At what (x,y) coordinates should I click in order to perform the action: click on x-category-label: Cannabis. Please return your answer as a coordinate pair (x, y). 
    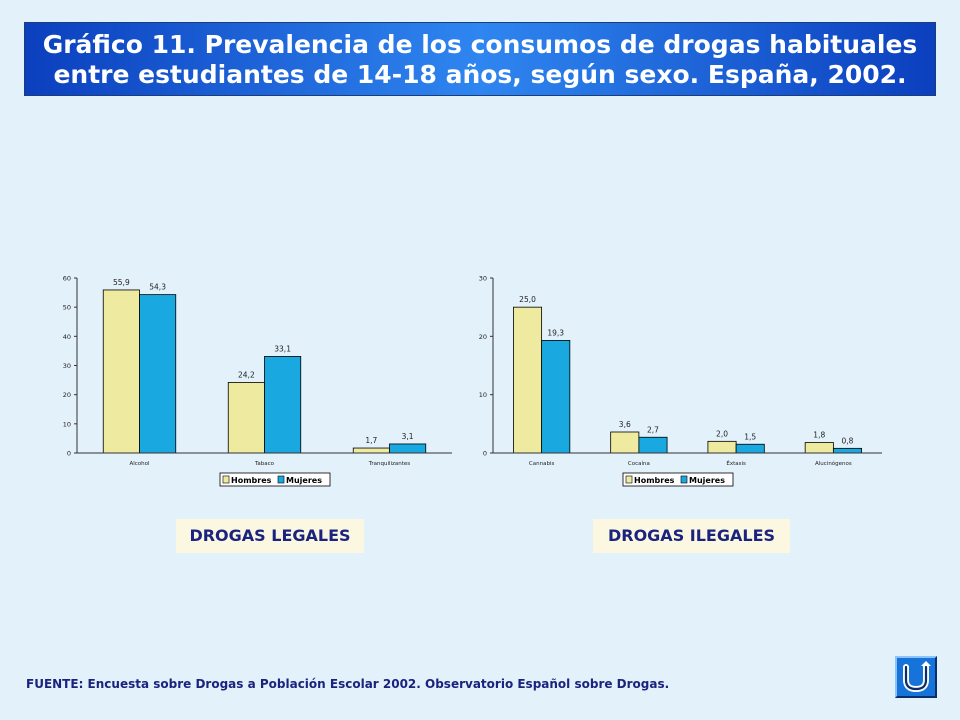
    Looking at the image, I should click on (542, 464).